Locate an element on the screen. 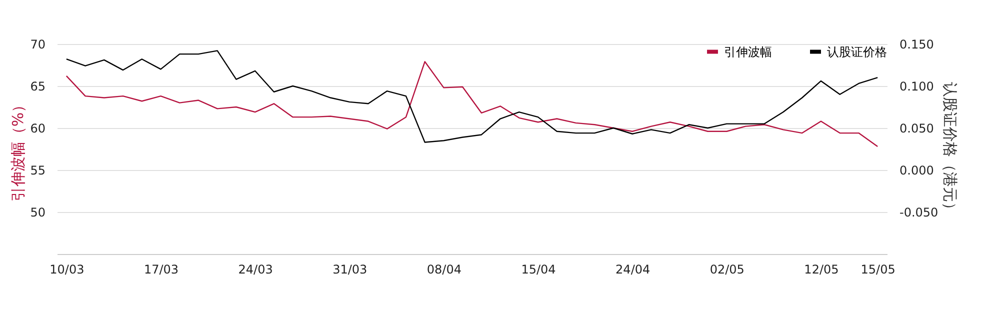  x-tick-label: 15/05 is located at coordinates (878, 269).